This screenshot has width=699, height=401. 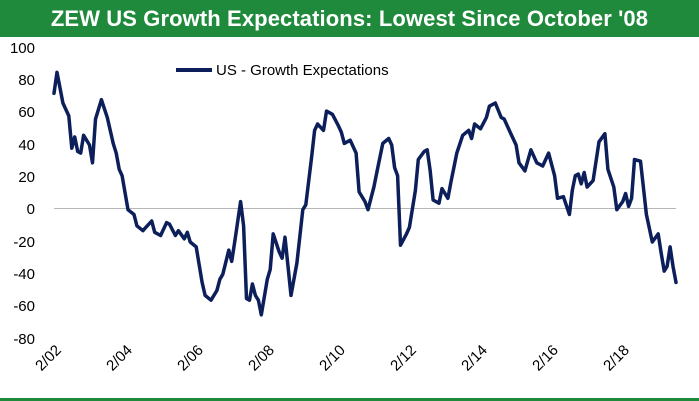 I want to click on x-tick-label: 2/18, so click(x=616, y=358).